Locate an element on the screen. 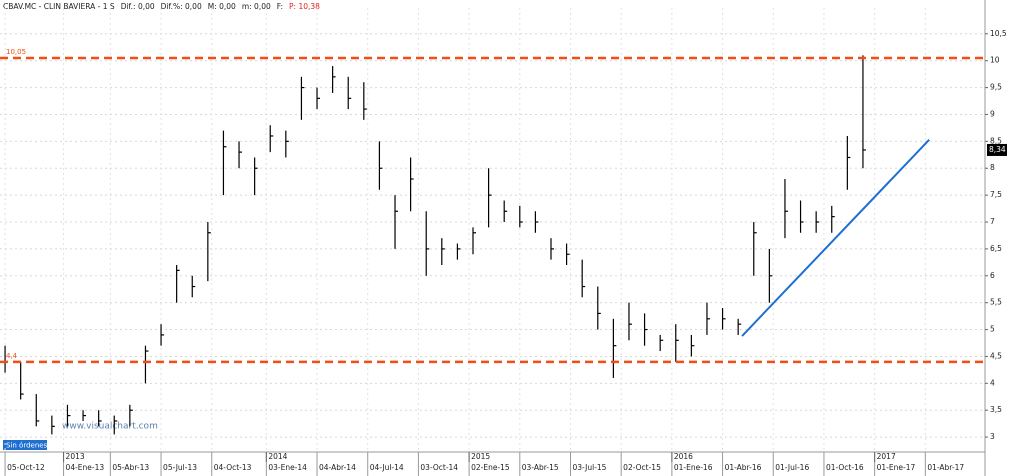 Image resolution: width=1024 pixels, height=476 pixels. x-tick-label: 01-Ene-17 is located at coordinates (896, 467).